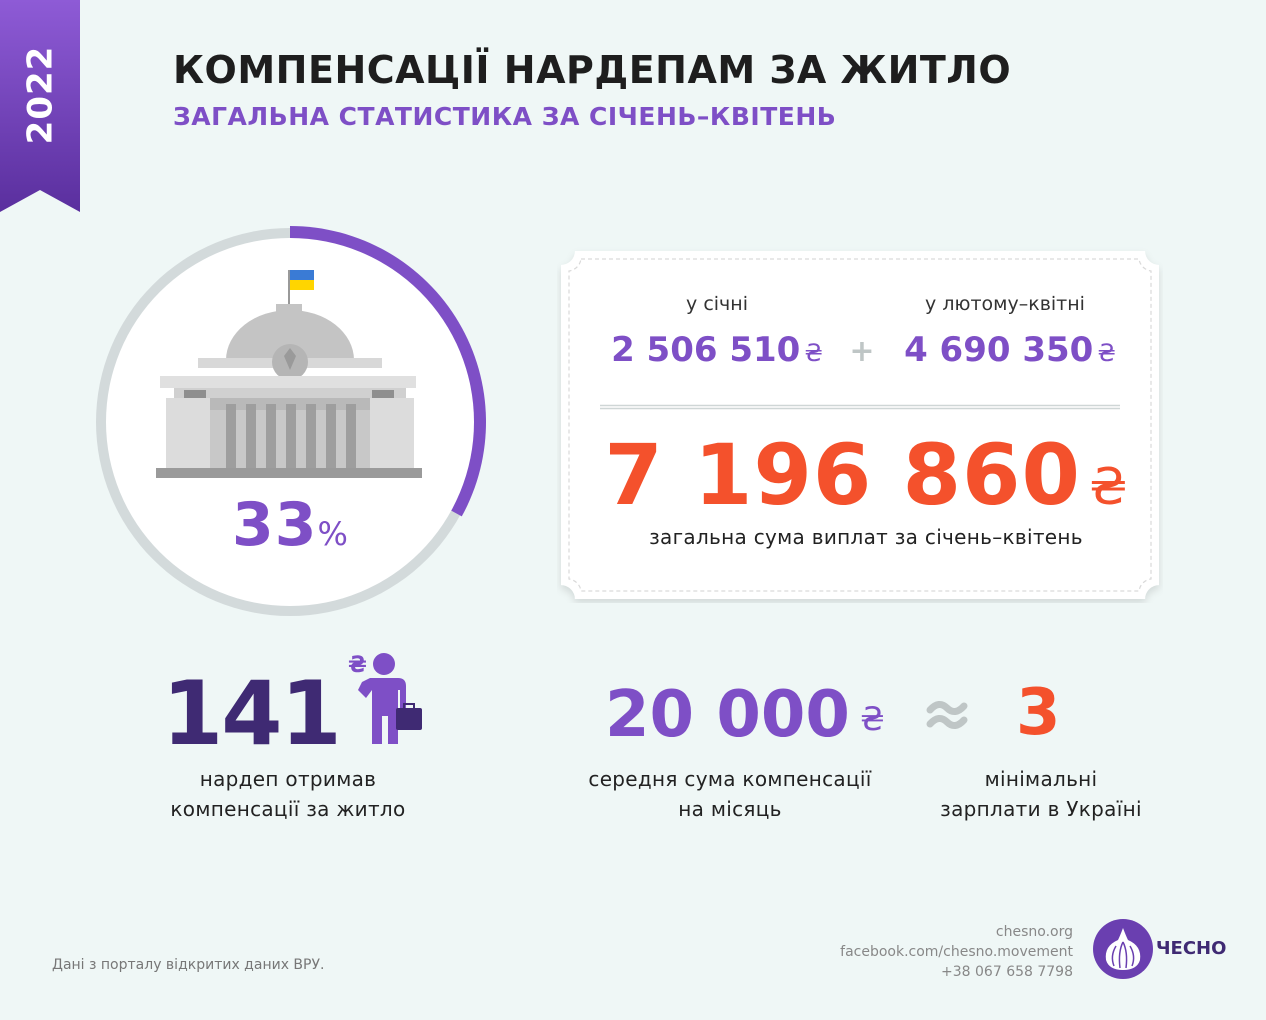 This screenshot has width=1266, height=1020. I want to click on avg-text-line-2: на місяць, so click(730, 809).